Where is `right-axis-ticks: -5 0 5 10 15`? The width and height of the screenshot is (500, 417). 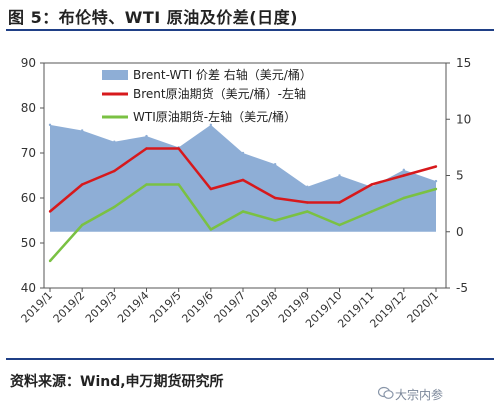
right-axis-ticks: -5 0 5 10 15 is located at coordinates (458, 175).